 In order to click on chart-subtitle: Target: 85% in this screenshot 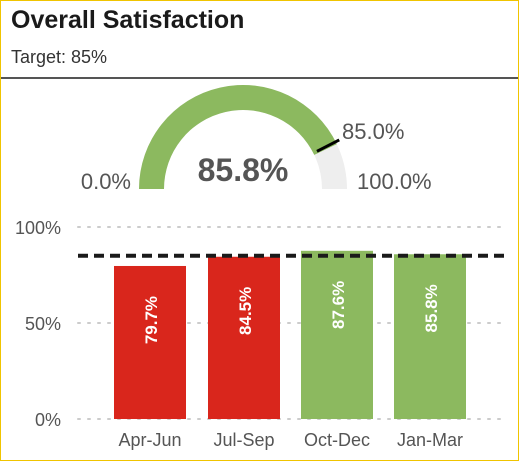, I will do `click(59, 57)`.